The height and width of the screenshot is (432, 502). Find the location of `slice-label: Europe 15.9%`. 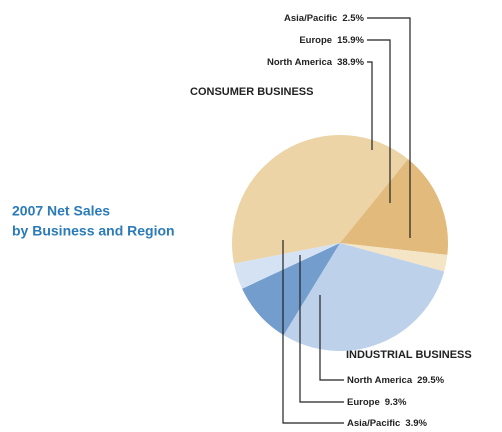

slice-label: Europe 15.9% is located at coordinates (331, 40).